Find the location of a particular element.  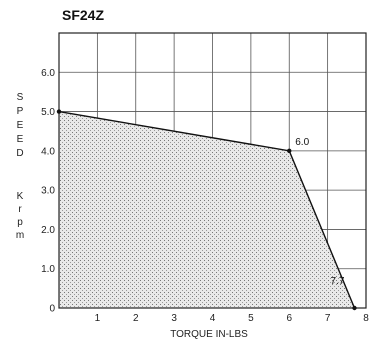

y-axis-label-letter: K is located at coordinates (20, 196).